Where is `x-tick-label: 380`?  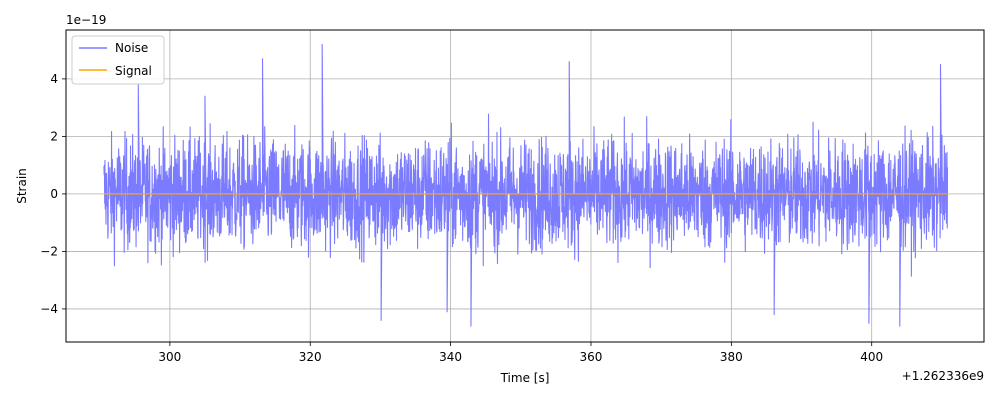
x-tick-label: 380 is located at coordinates (731, 357).